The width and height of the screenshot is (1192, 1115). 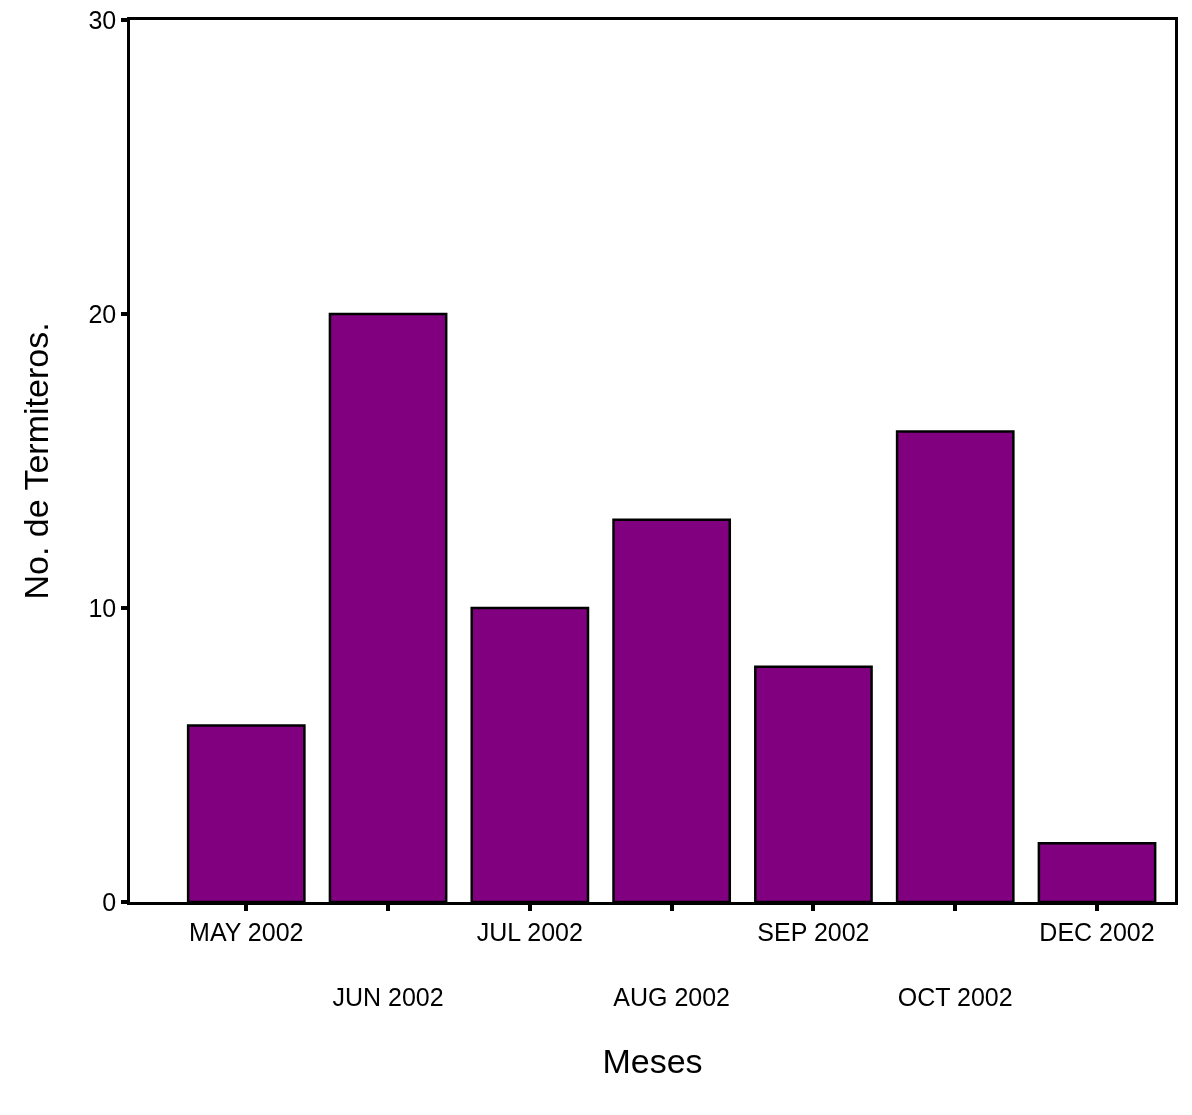 I want to click on x-tick-label: AUG 2002, so click(x=672, y=996).